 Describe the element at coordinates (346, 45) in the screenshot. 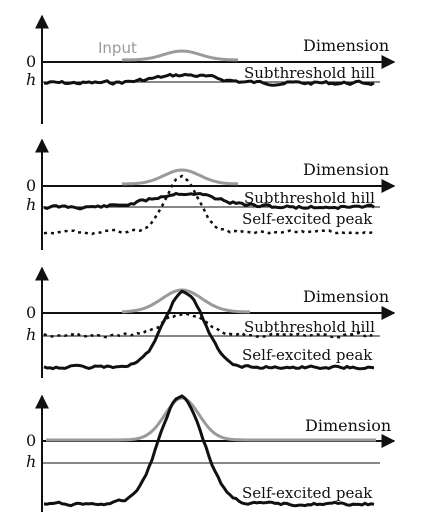

I see `panel-1-dimension-label: Dimension` at that location.